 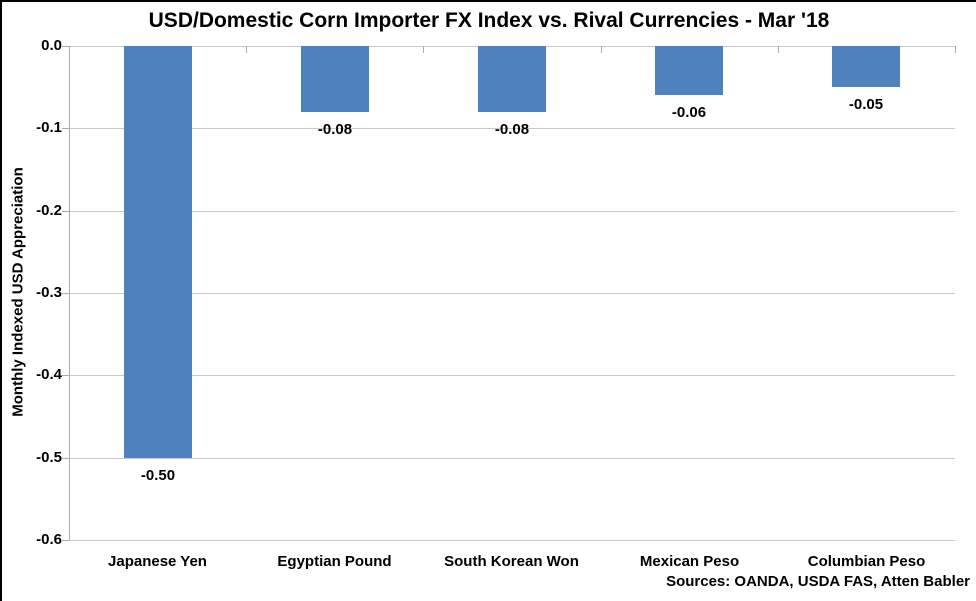 I want to click on x-axis-category-label-egyptian-pound: Egyptian Pound, so click(x=334, y=561).